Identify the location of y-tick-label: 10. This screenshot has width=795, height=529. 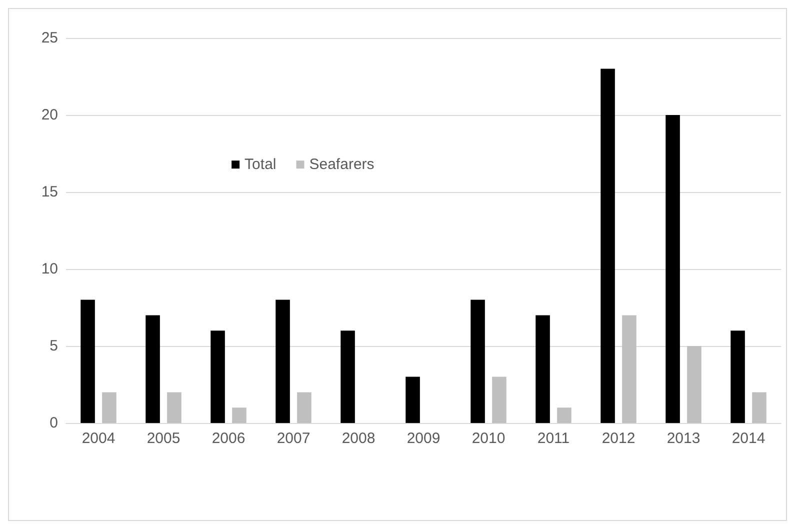
(49, 269).